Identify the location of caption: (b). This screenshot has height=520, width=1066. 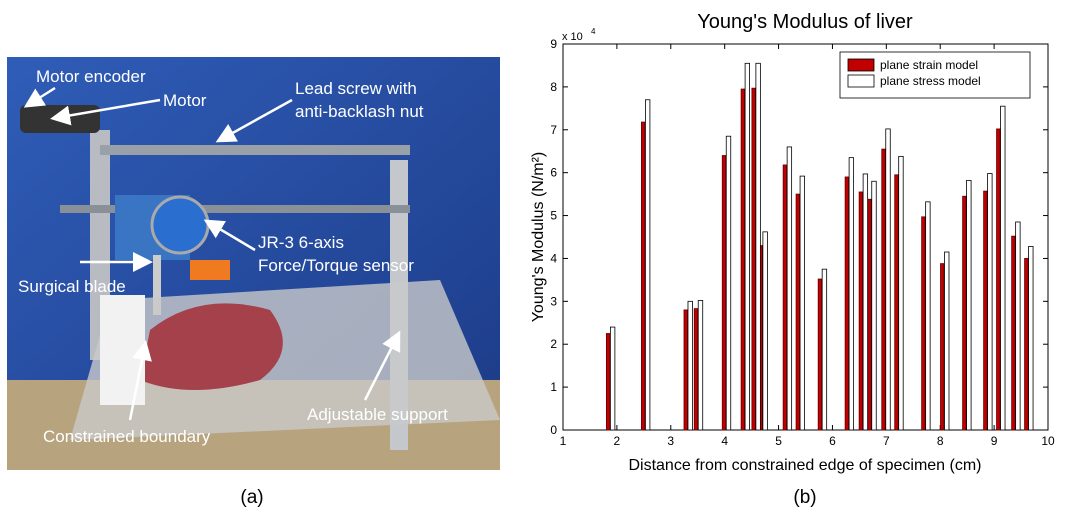
(804, 497).